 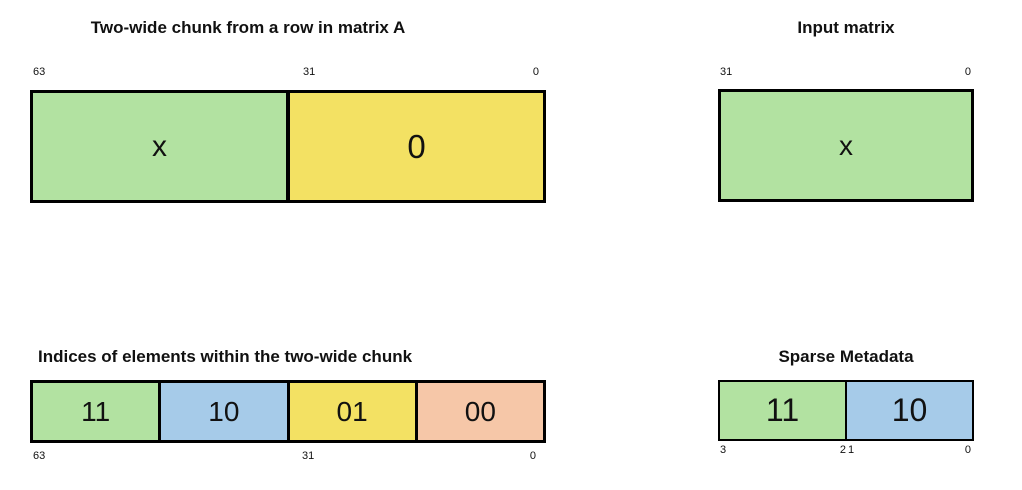 What do you see at coordinates (846, 356) in the screenshot?
I see `metadata-panel-title: Sparse Metadata` at bounding box center [846, 356].